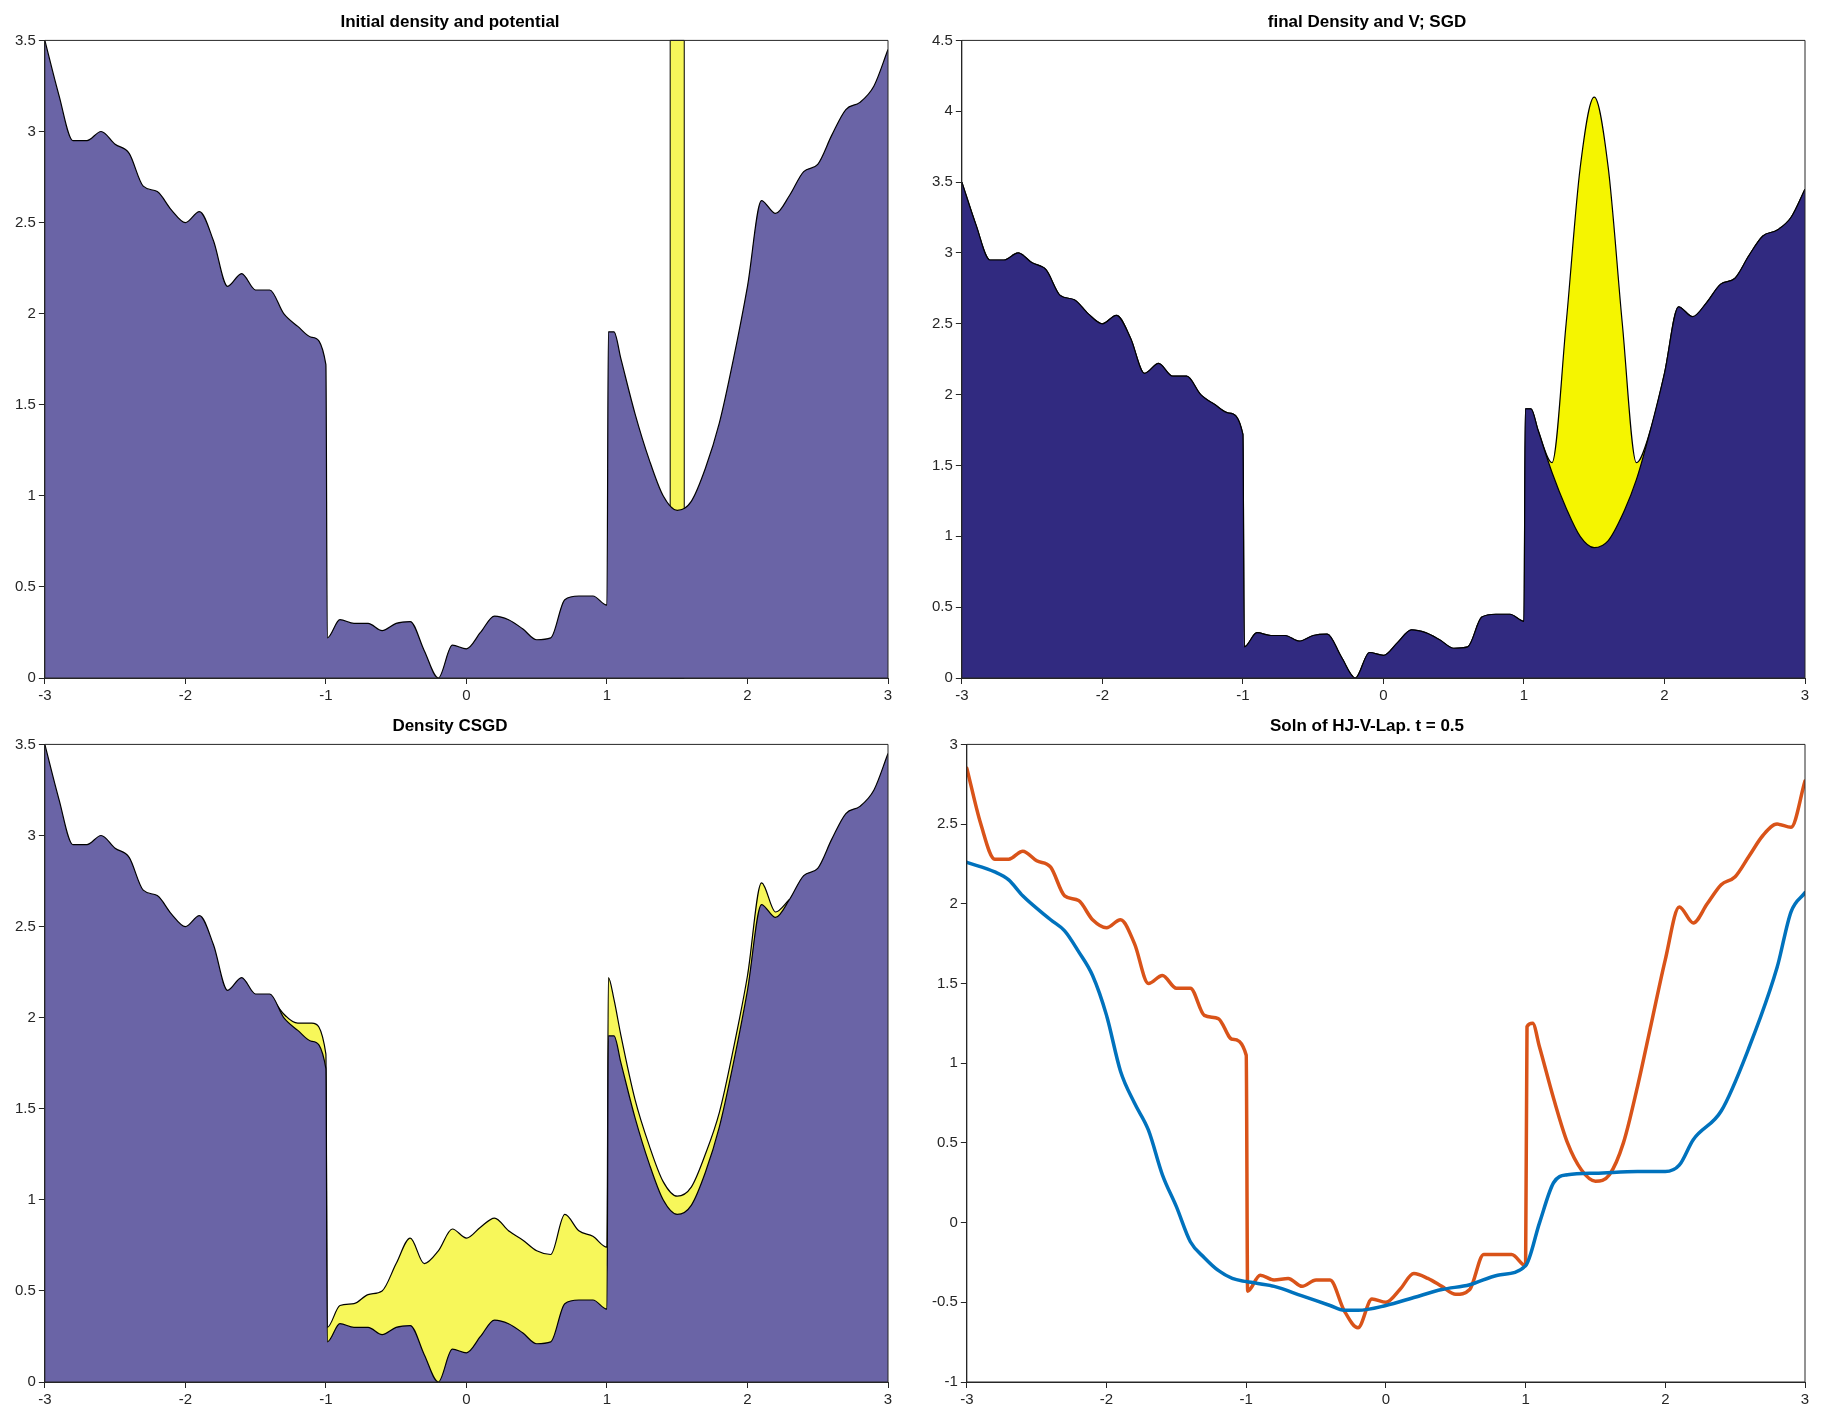  What do you see at coordinates (1367, 725) in the screenshot?
I see `chart-title: Soln of HJ-V-Lap. t = 0.5` at bounding box center [1367, 725].